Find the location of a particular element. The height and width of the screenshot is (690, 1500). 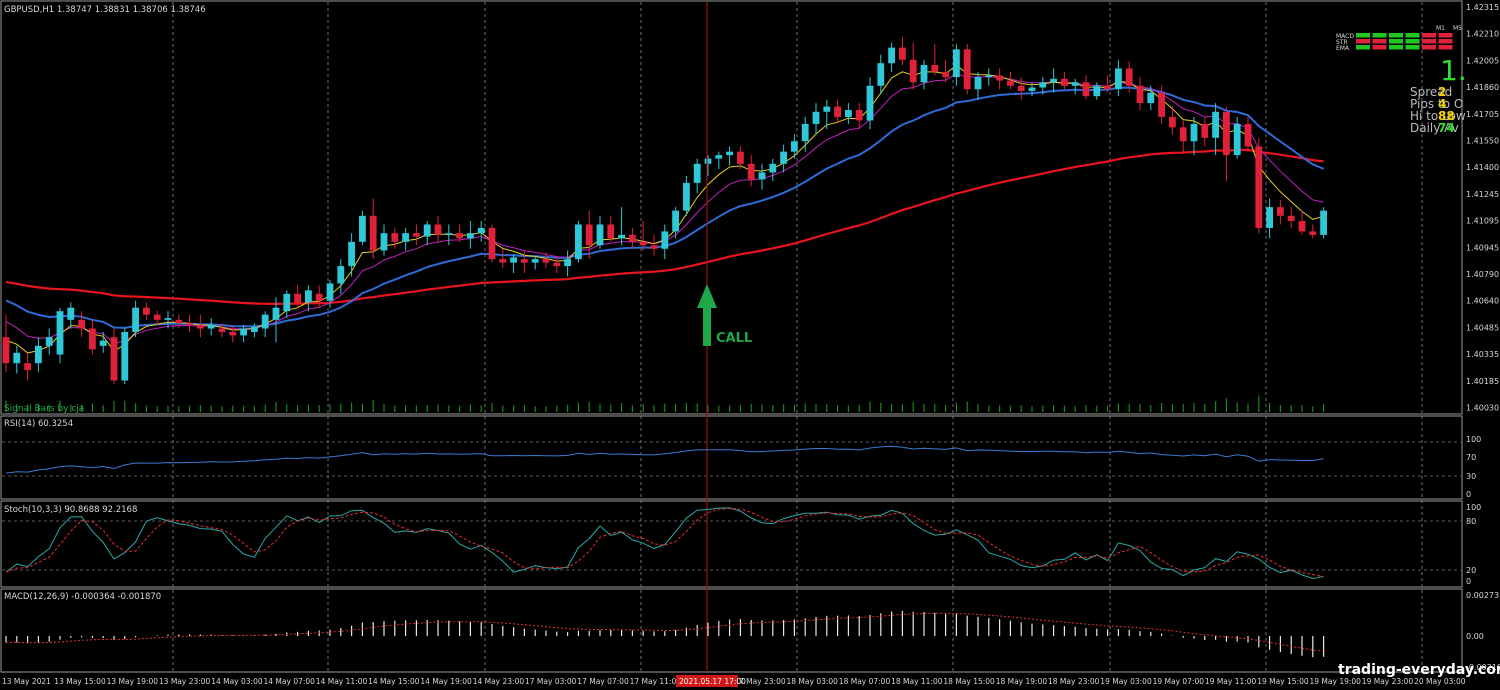

stoch-level-0-label: 0 is located at coordinates (1468, 581).